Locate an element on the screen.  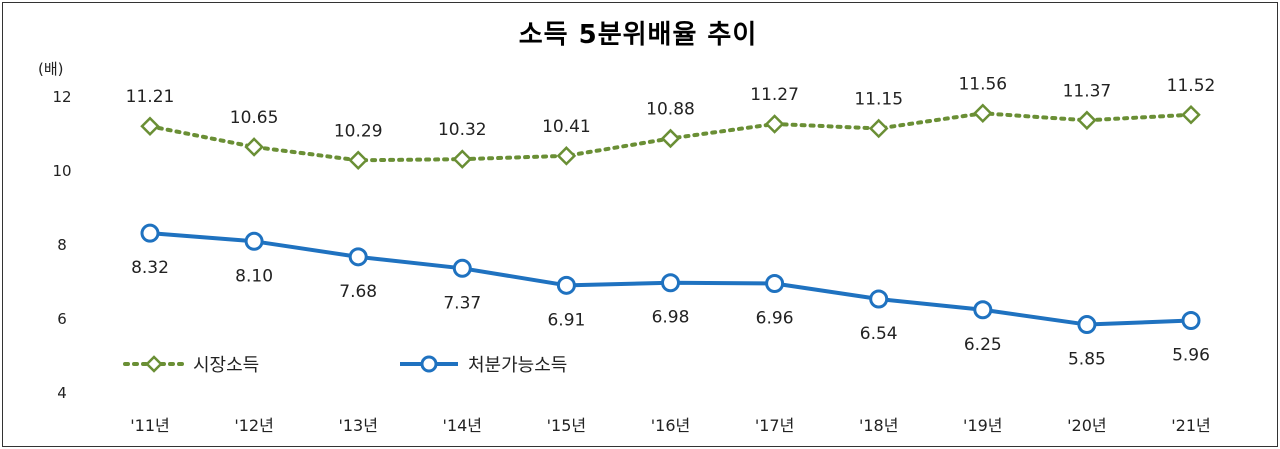
data-label: 7.68 is located at coordinates (358, 292).